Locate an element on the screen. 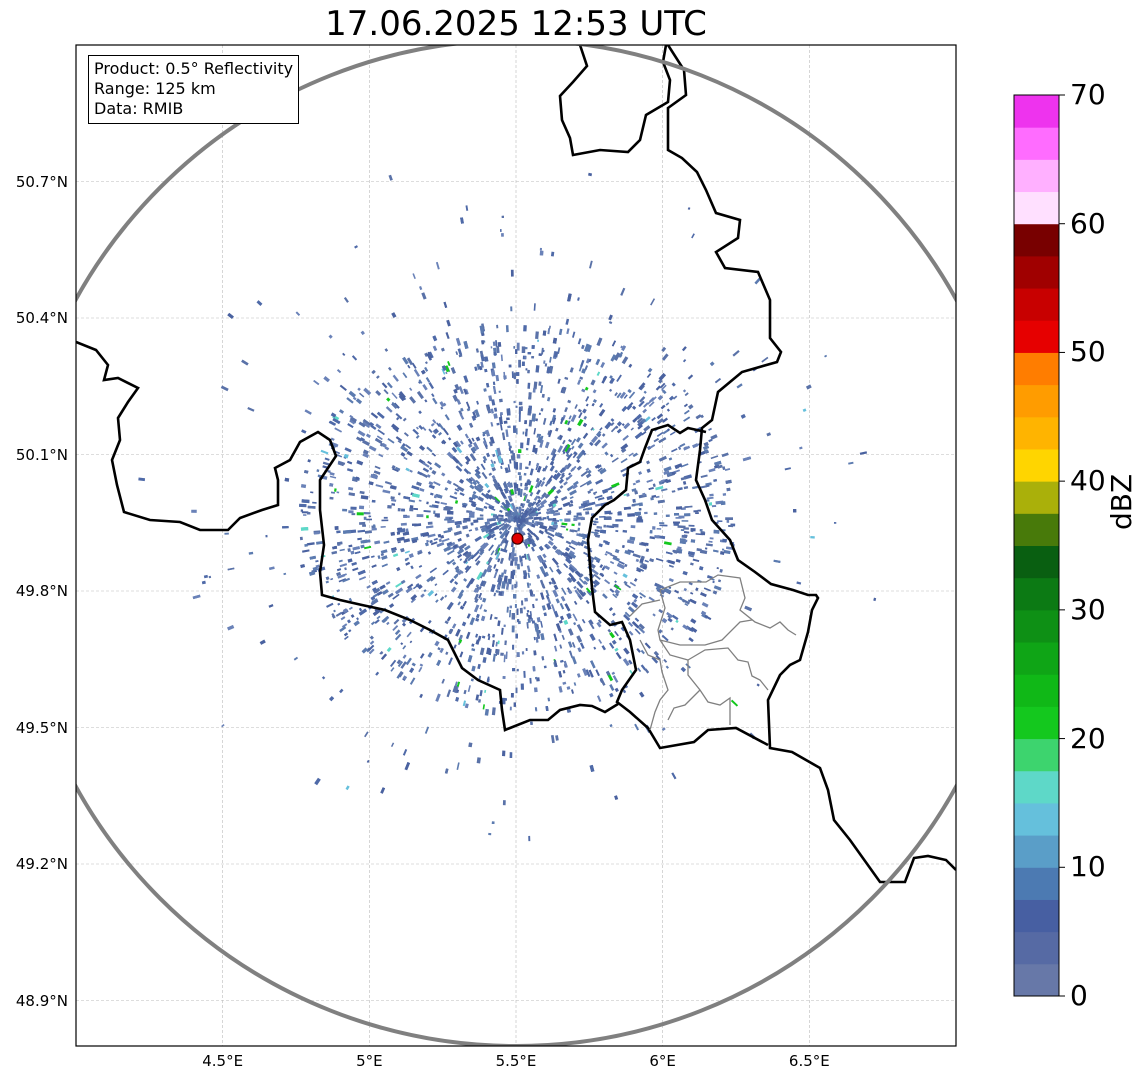 The height and width of the screenshot is (1081, 1148). canton-boundaries is located at coordinates (713, 652).